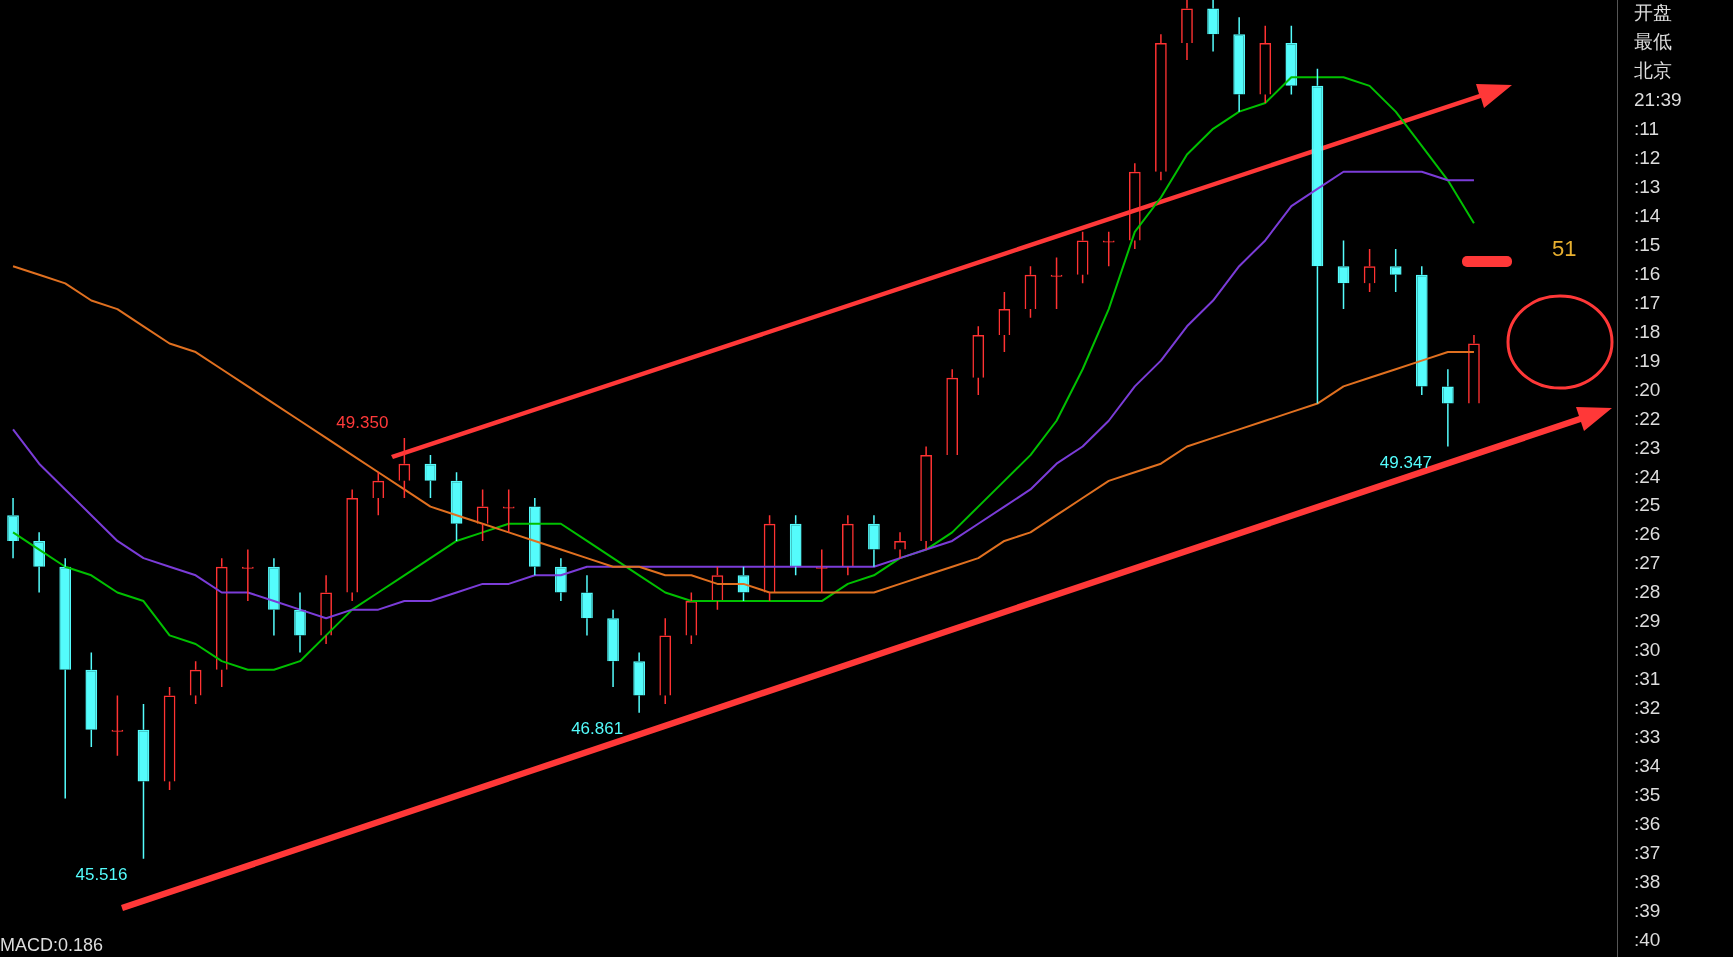 This screenshot has height=957, width=1733. What do you see at coordinates (1647, 592) in the screenshot?
I see `text: :28` at bounding box center [1647, 592].